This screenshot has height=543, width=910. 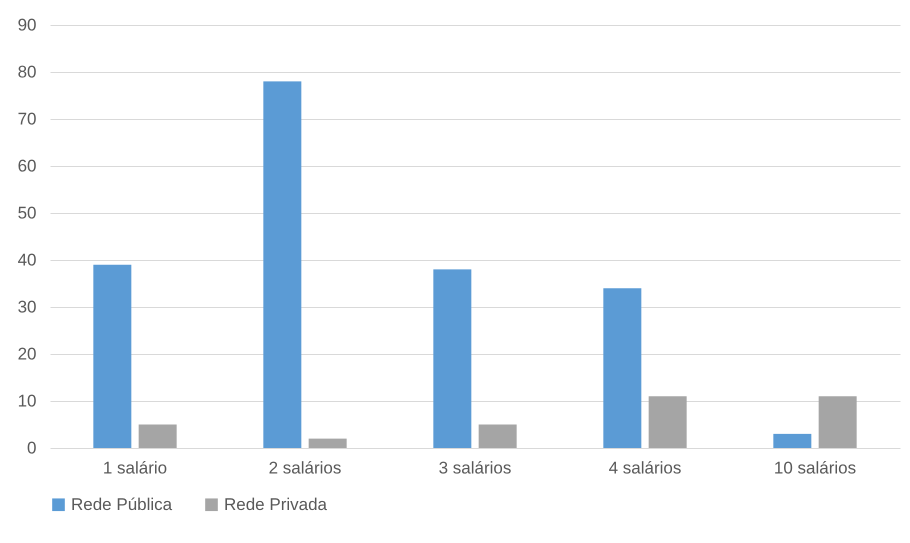 I want to click on y-tick-label: 80, so click(x=27, y=72).